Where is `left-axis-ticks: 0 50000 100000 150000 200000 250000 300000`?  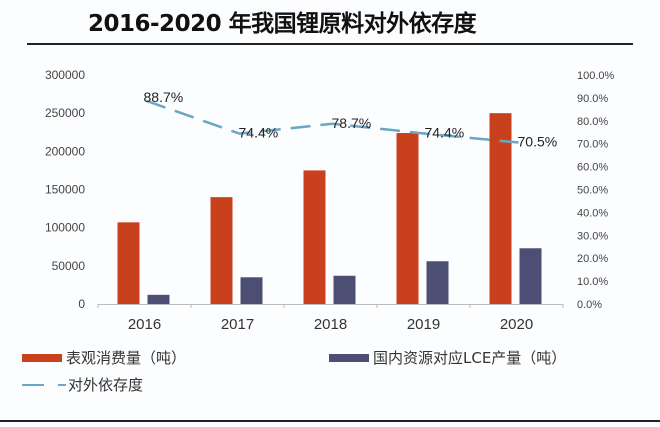
left-axis-ticks: 0 50000 100000 150000 200000 250000 300000 is located at coordinates (65, 189).